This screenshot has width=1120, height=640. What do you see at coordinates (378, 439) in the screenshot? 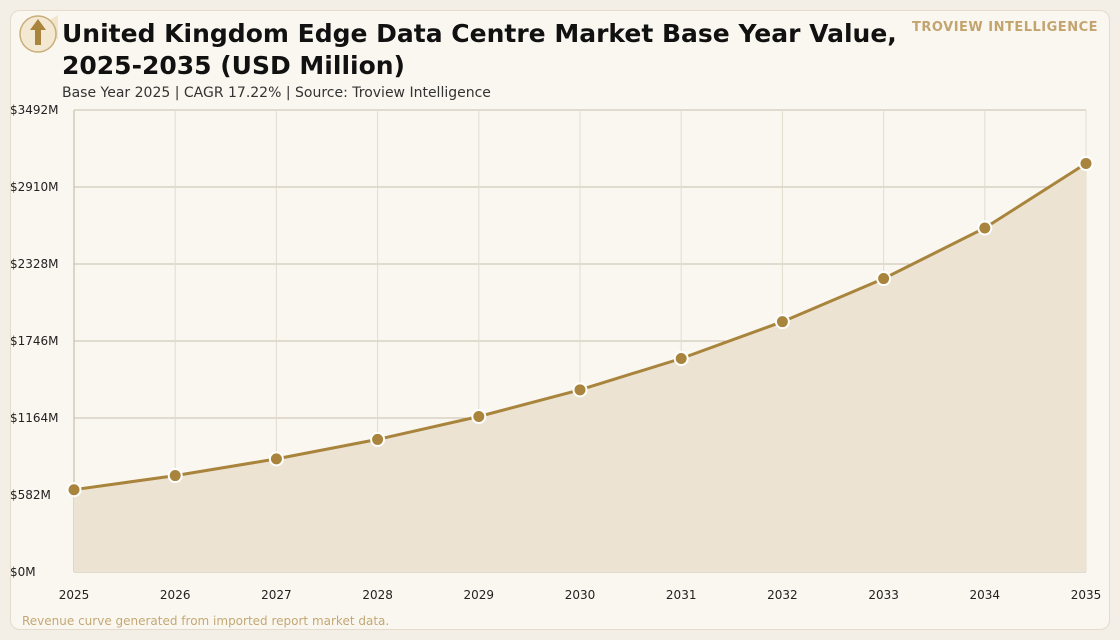
I see `data-point-2028` at bounding box center [378, 439].